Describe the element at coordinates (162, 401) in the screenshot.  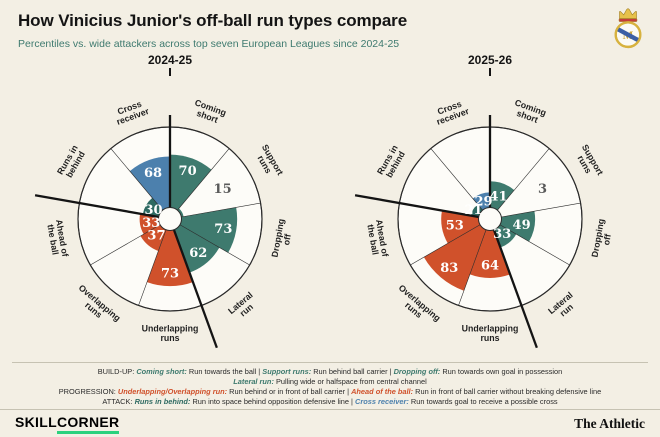
I see `legend-term: Runs in behind:` at that location.